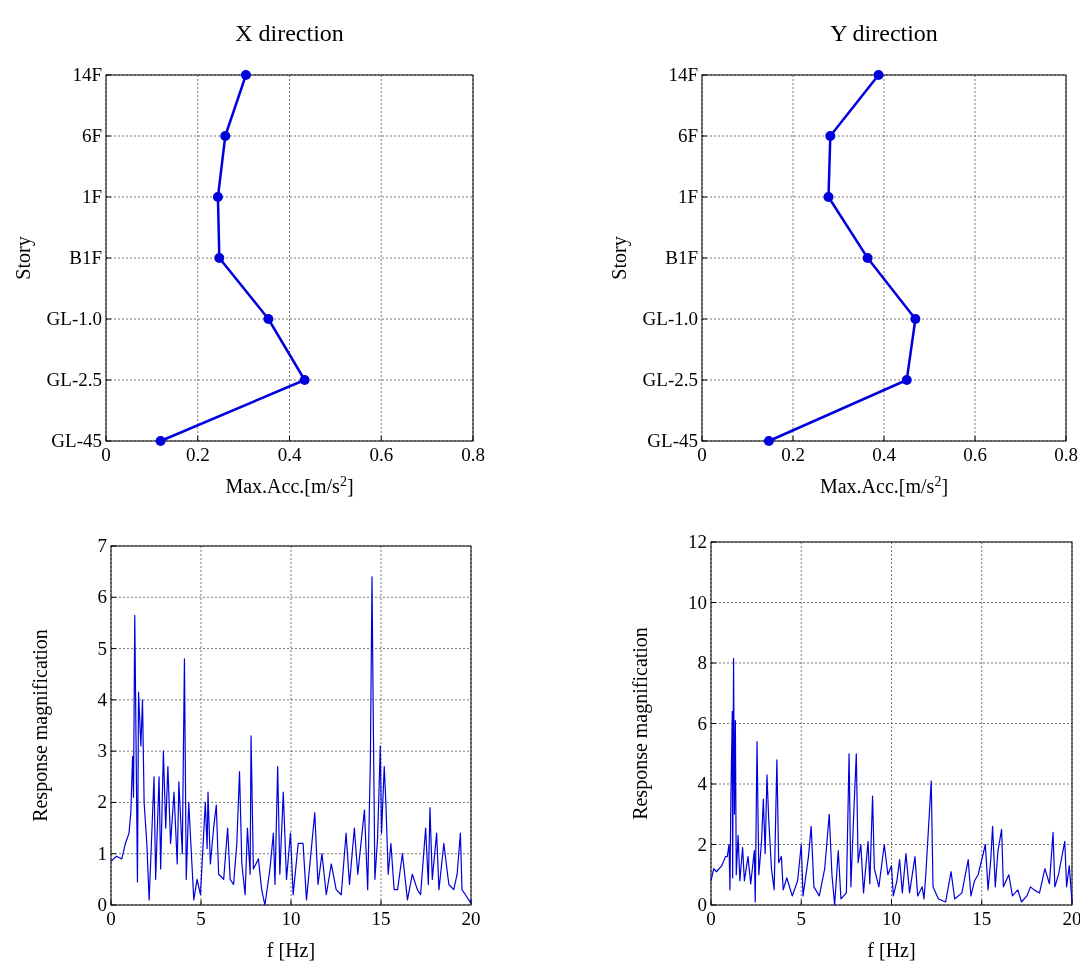 Image resolution: width=1080 pixels, height=964 pixels. I want to click on y-tick-label: 12, so click(697, 541).